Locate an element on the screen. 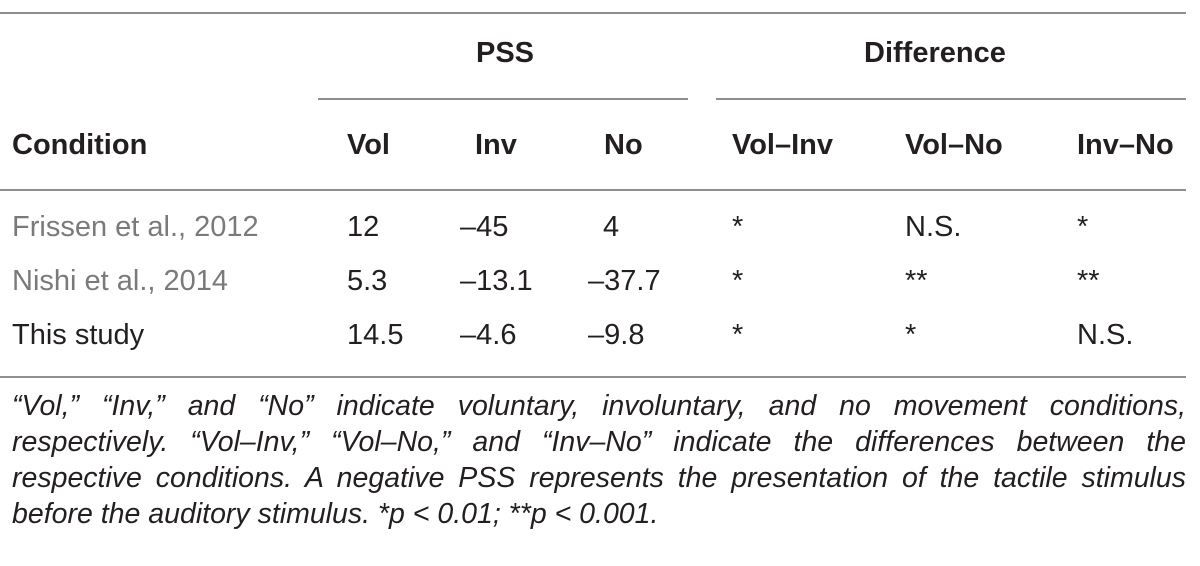  row-vol-no: N.S. is located at coordinates (933, 227).